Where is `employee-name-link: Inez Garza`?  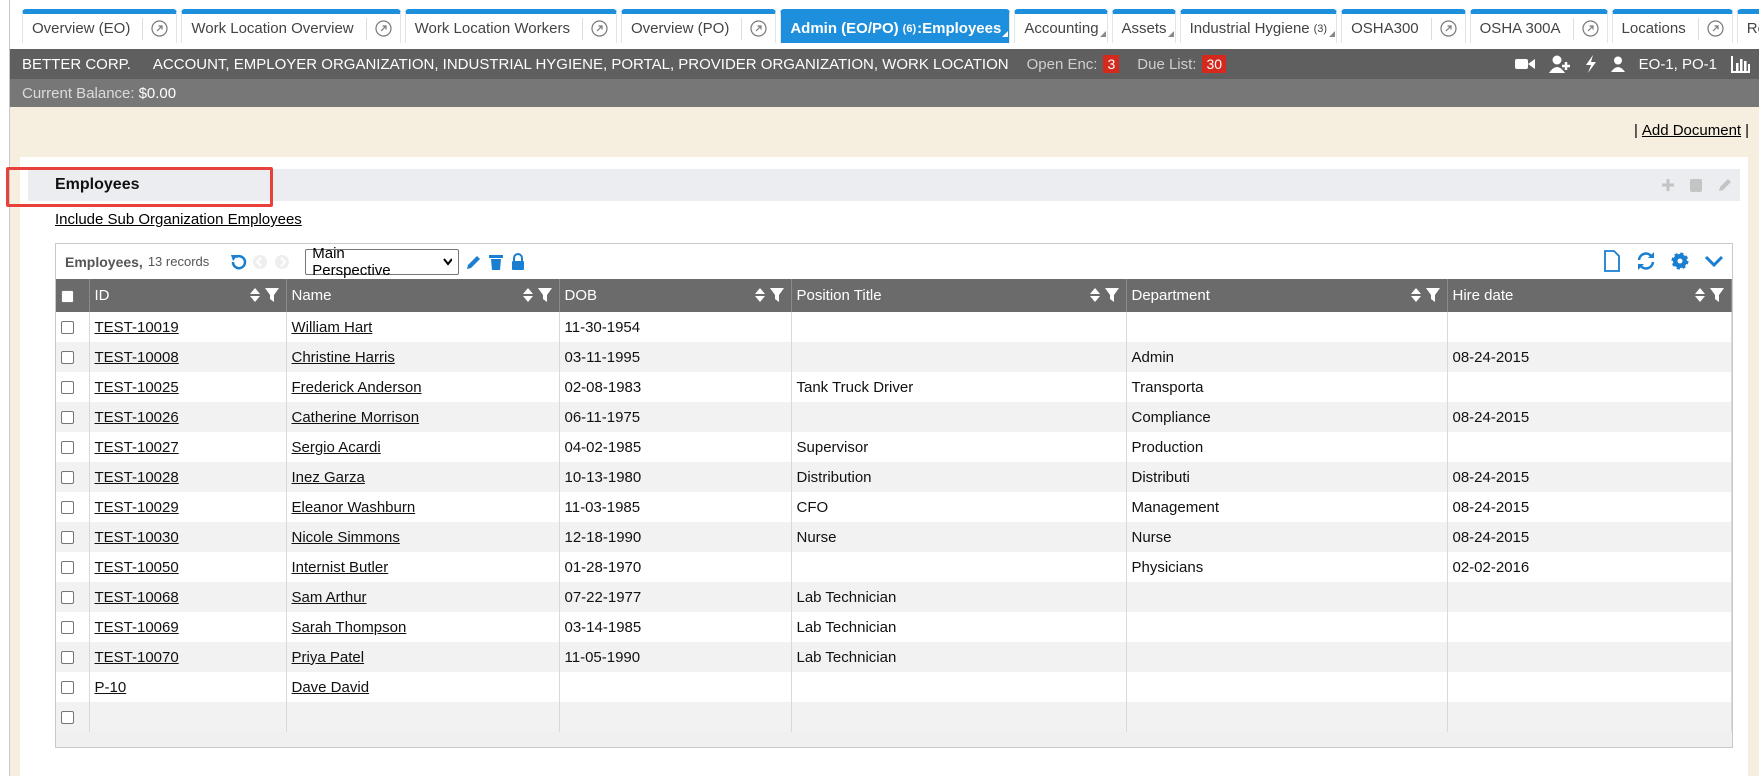
employee-name-link: Inez Garza is located at coordinates (328, 477).